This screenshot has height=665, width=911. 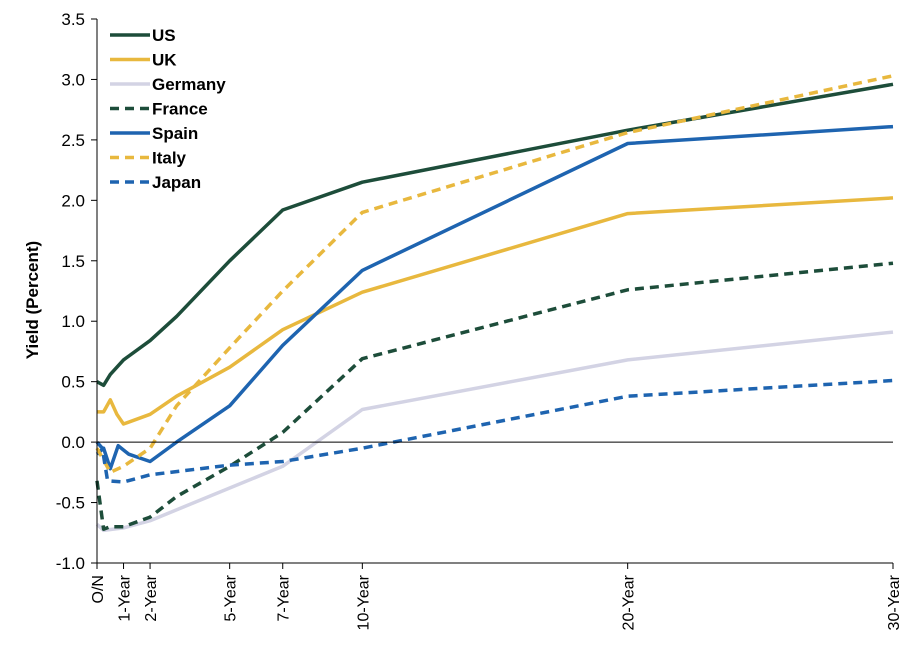 I want to click on x-tick-label: 1-Year, so click(x=125, y=597).